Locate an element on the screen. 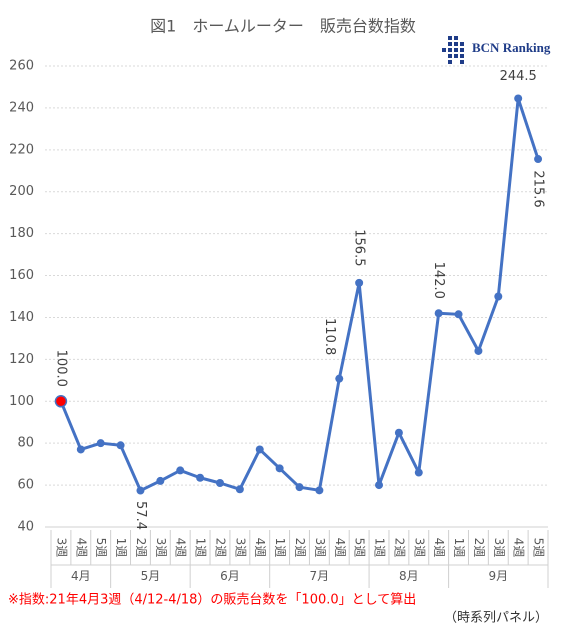  group-label: 8月 is located at coordinates (409, 576).